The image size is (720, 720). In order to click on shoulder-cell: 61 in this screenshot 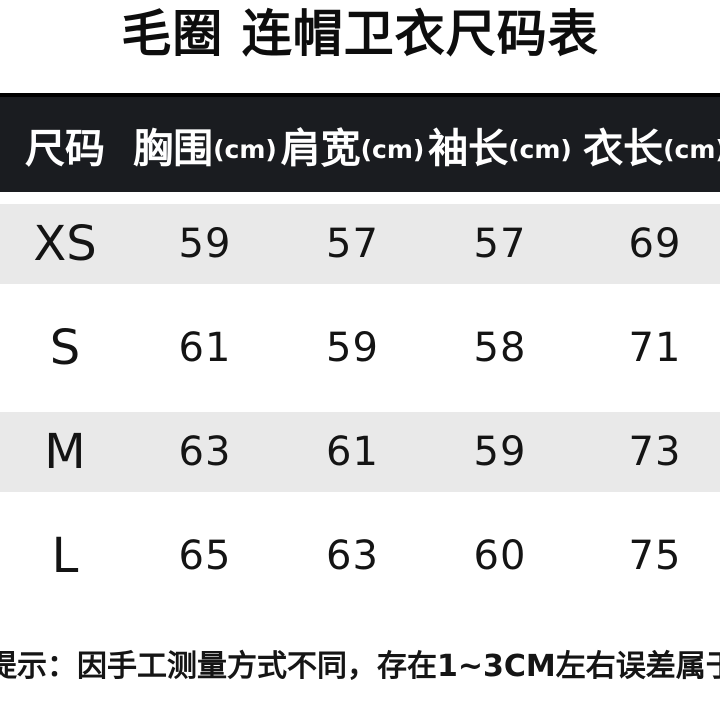, I will do `click(352, 452)`.